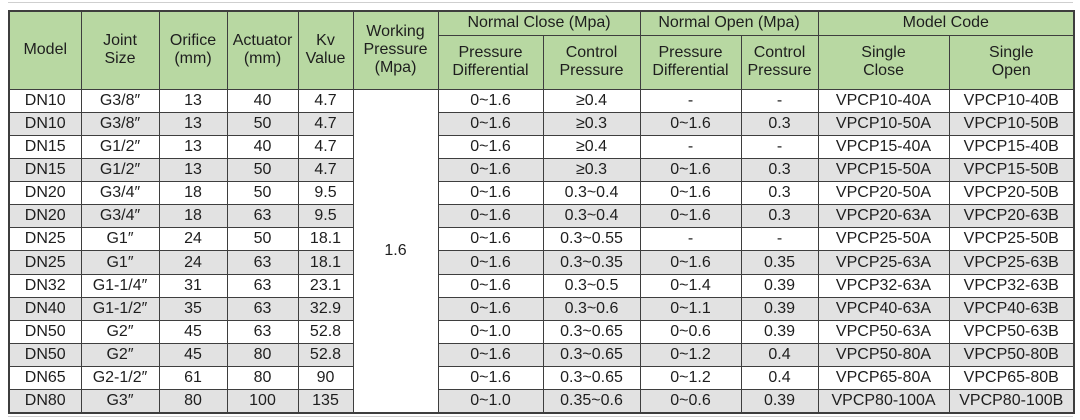  Describe the element at coordinates (325, 401) in the screenshot. I see `cell-kv: 135` at that location.